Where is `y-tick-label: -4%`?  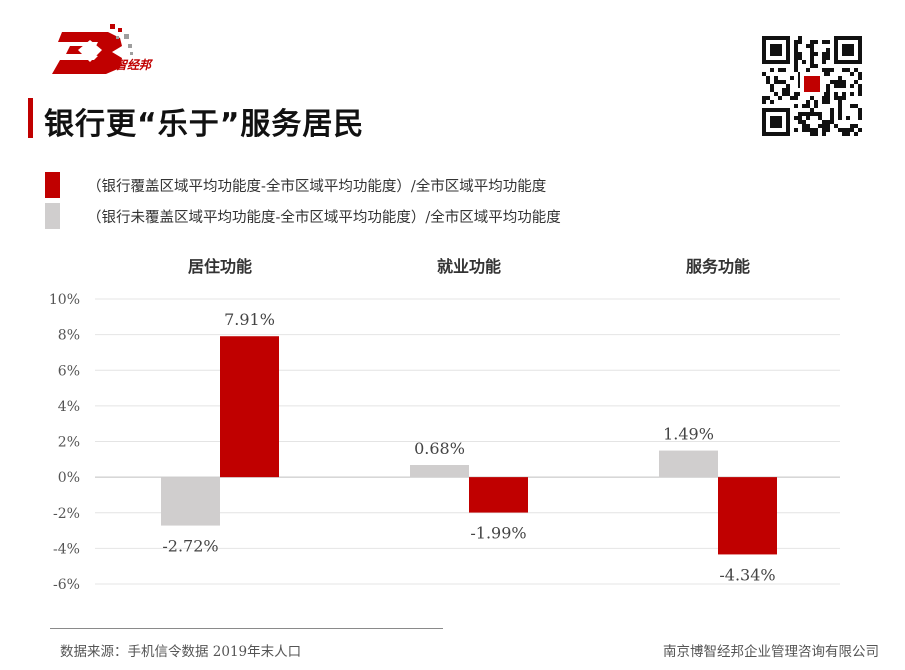 y-tick-label: -4% is located at coordinates (66, 549).